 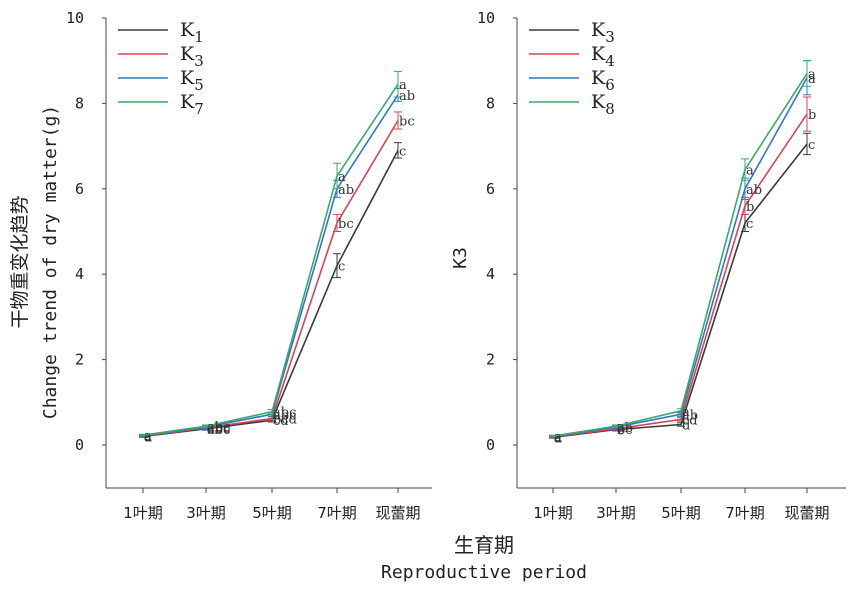 What do you see at coordinates (686, 426) in the screenshot?
I see `significance-label: d` at bounding box center [686, 426].